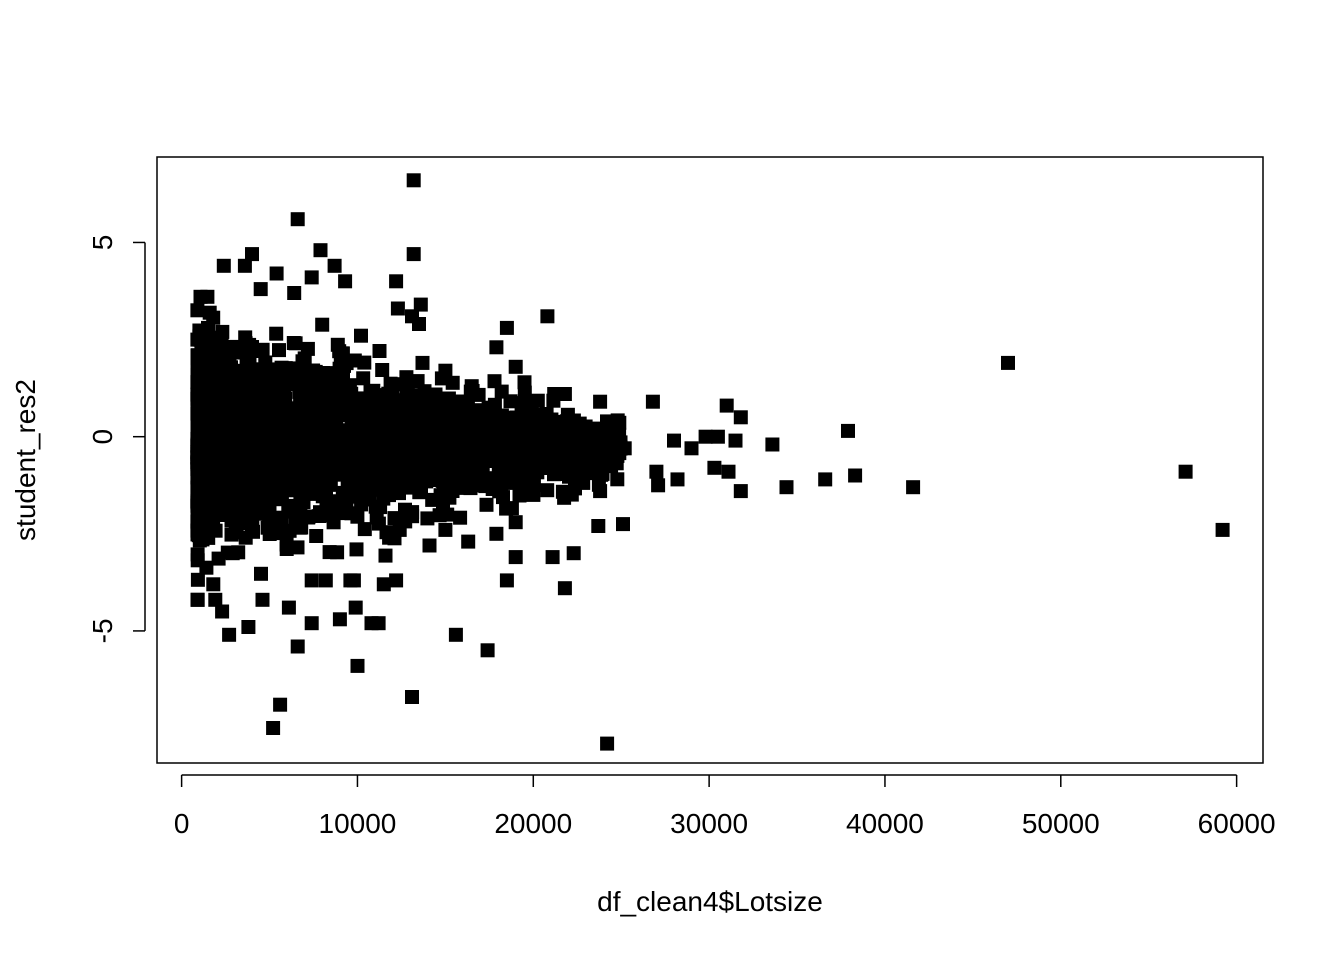 The height and width of the screenshot is (960, 1344). Describe the element at coordinates (358, 823) in the screenshot. I see `x-tick-label: 10000` at that location.